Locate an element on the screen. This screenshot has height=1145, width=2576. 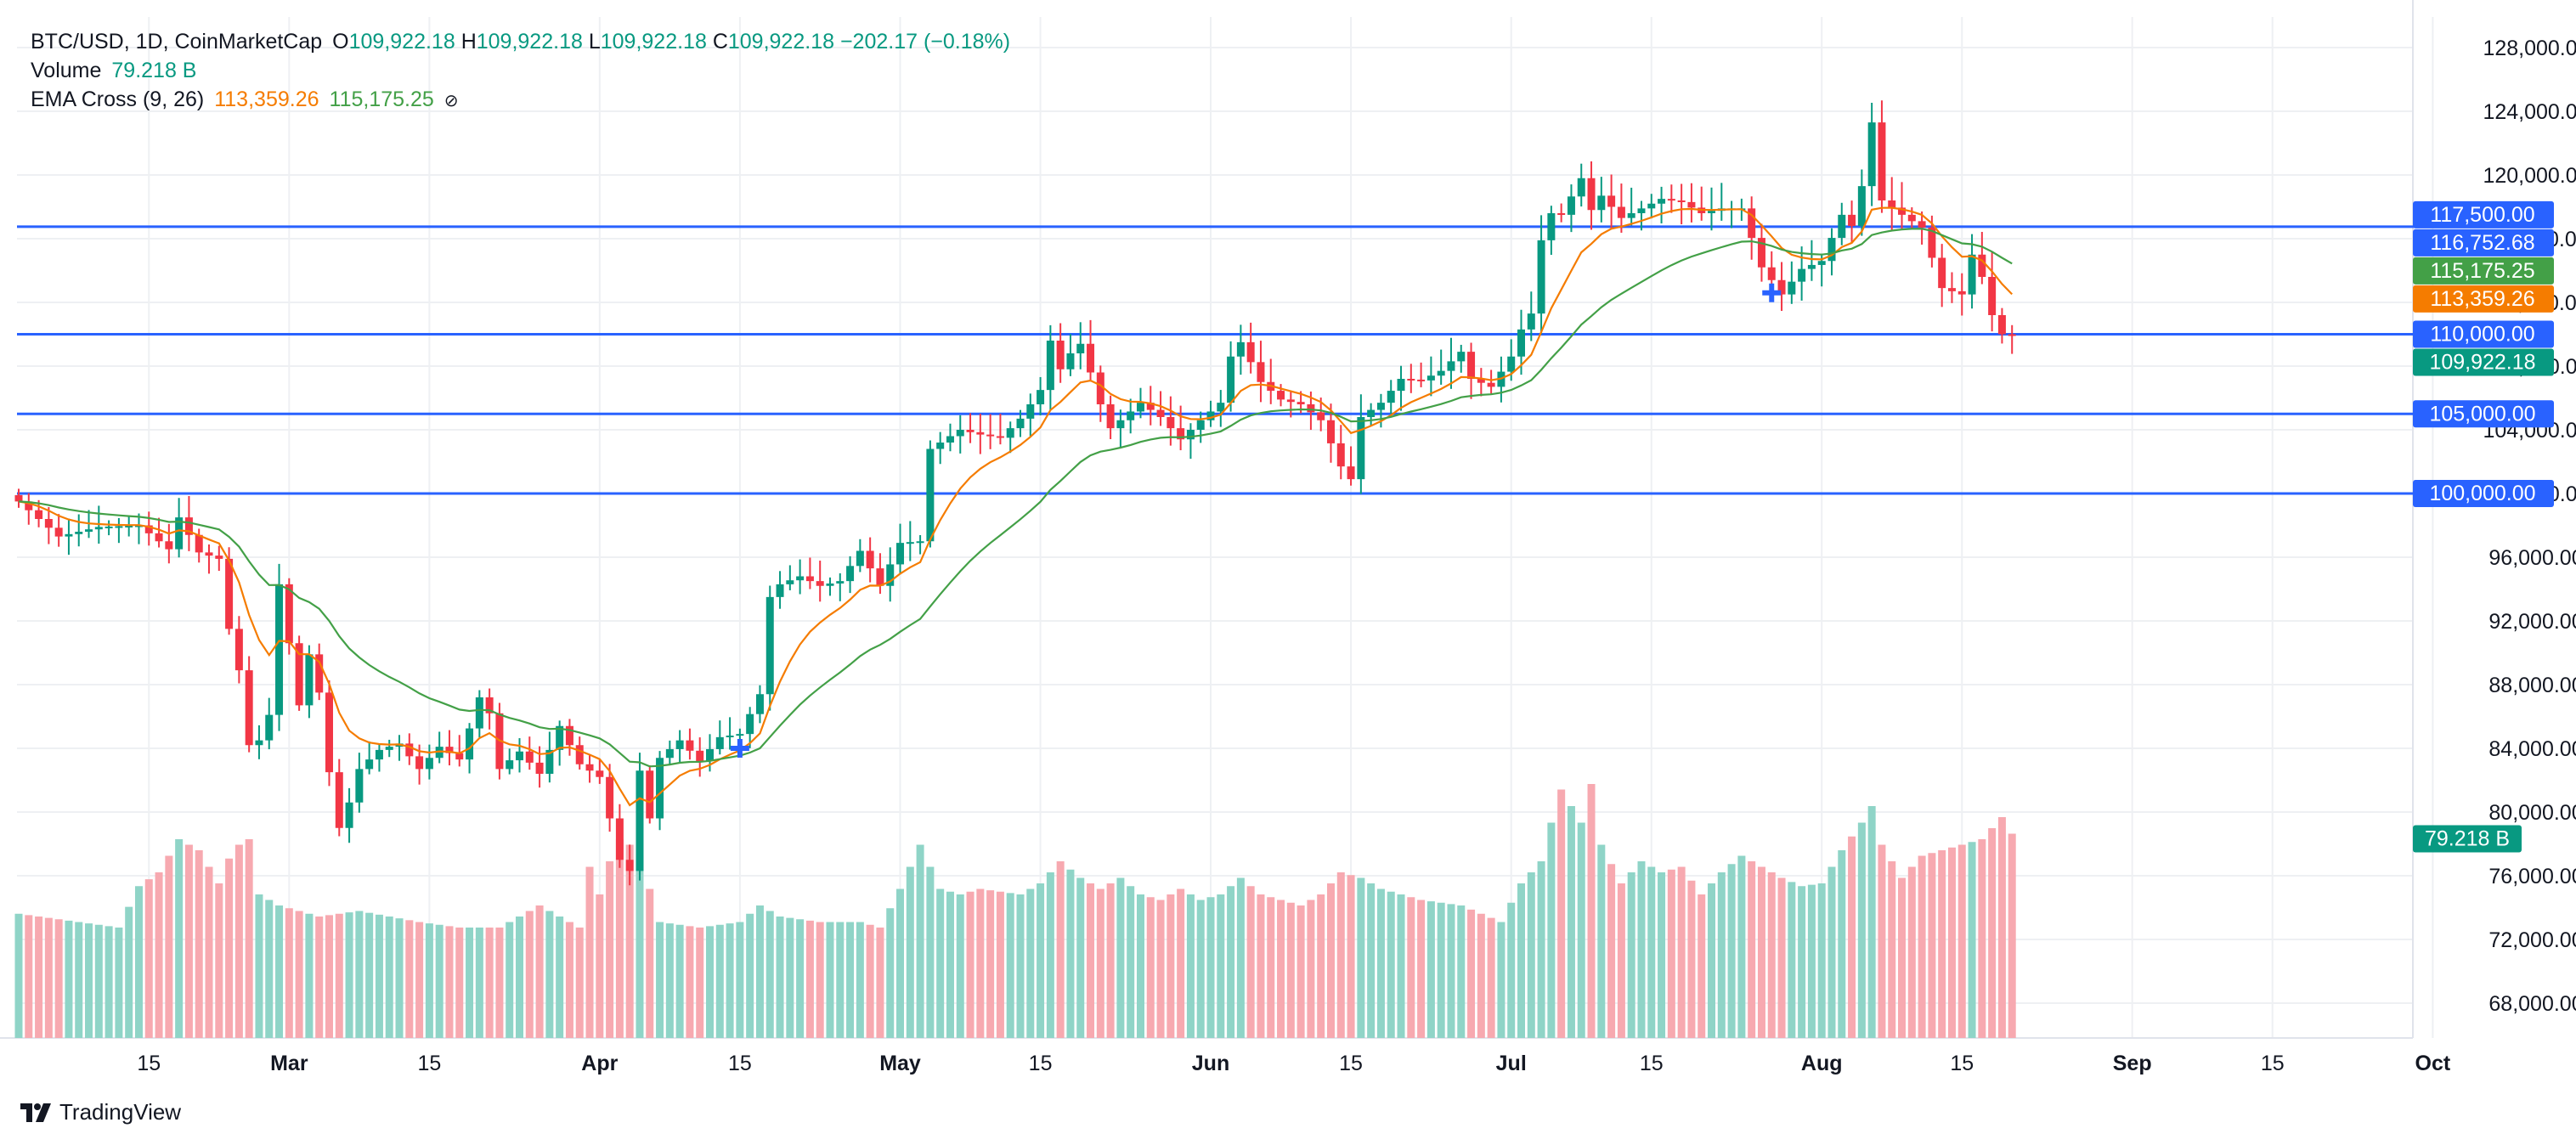
price-tick-label: 80,000.00 is located at coordinates (2532, 813).